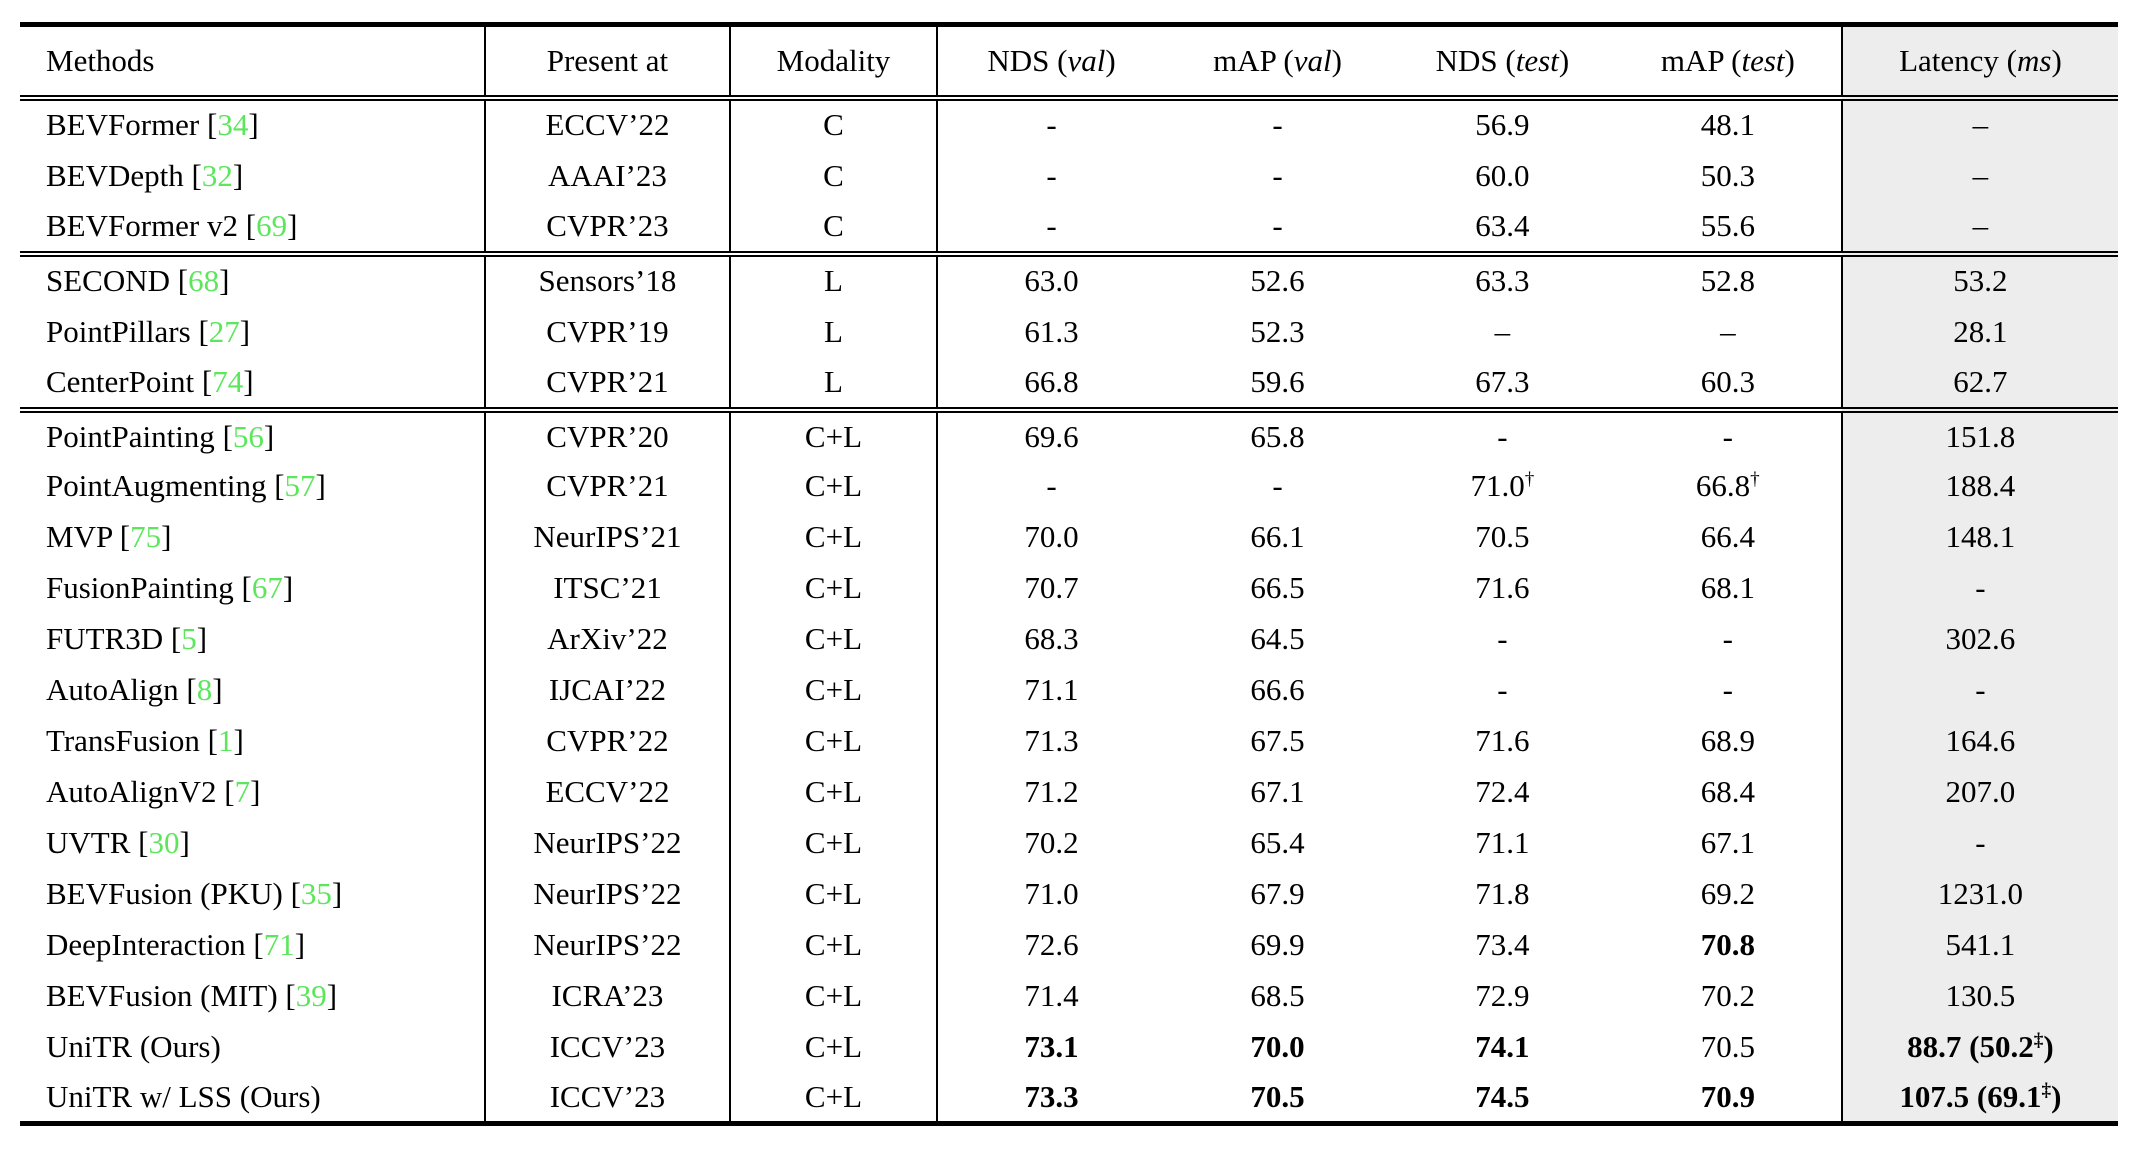 The width and height of the screenshot is (2138, 1164). What do you see at coordinates (1069, 690) in the screenshot?
I see `table-row: AutoAlign [8] IJCAI’22 C+L 71.1 66.6- - -` at bounding box center [1069, 690].